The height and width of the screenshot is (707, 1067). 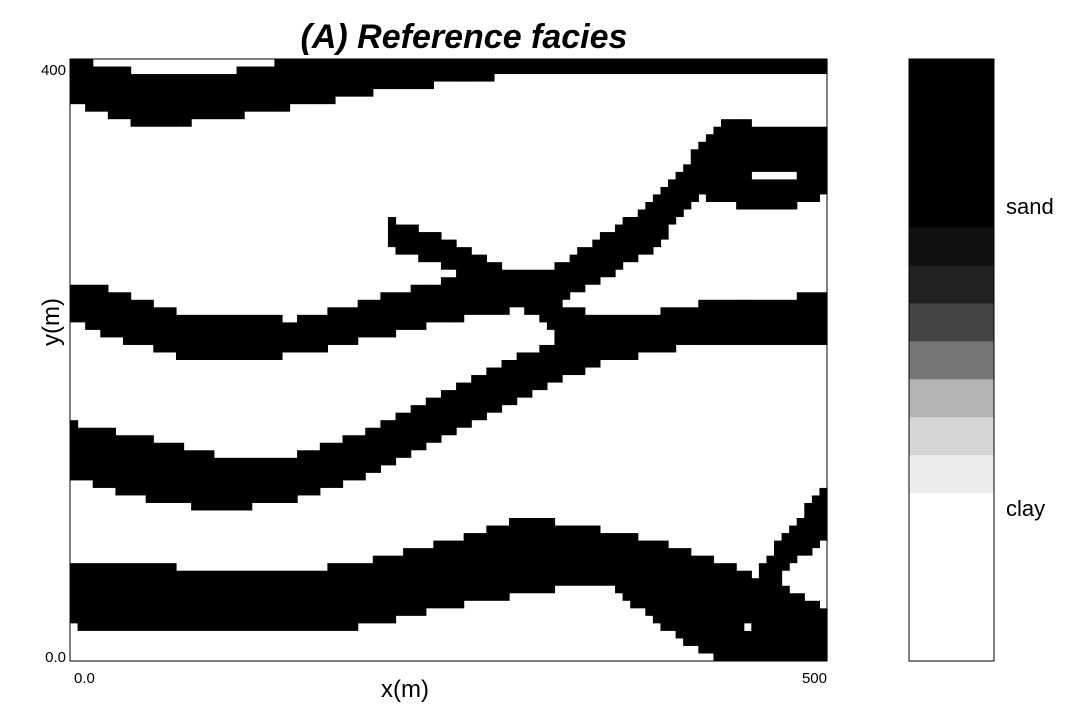 What do you see at coordinates (84, 678) in the screenshot?
I see `x-tick-label-left: 0.0` at bounding box center [84, 678].